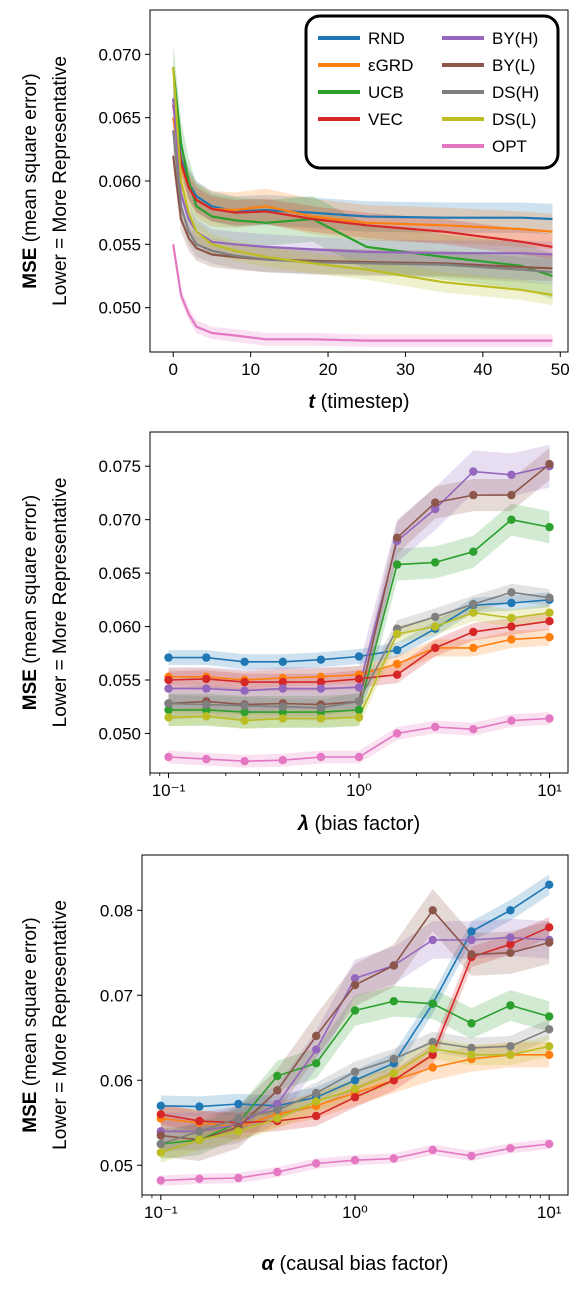 Image resolution: width=574 pixels, height=1290 pixels. Describe the element at coordinates (119, 308) in the screenshot. I see `y-tick-label: 0.050` at that location.